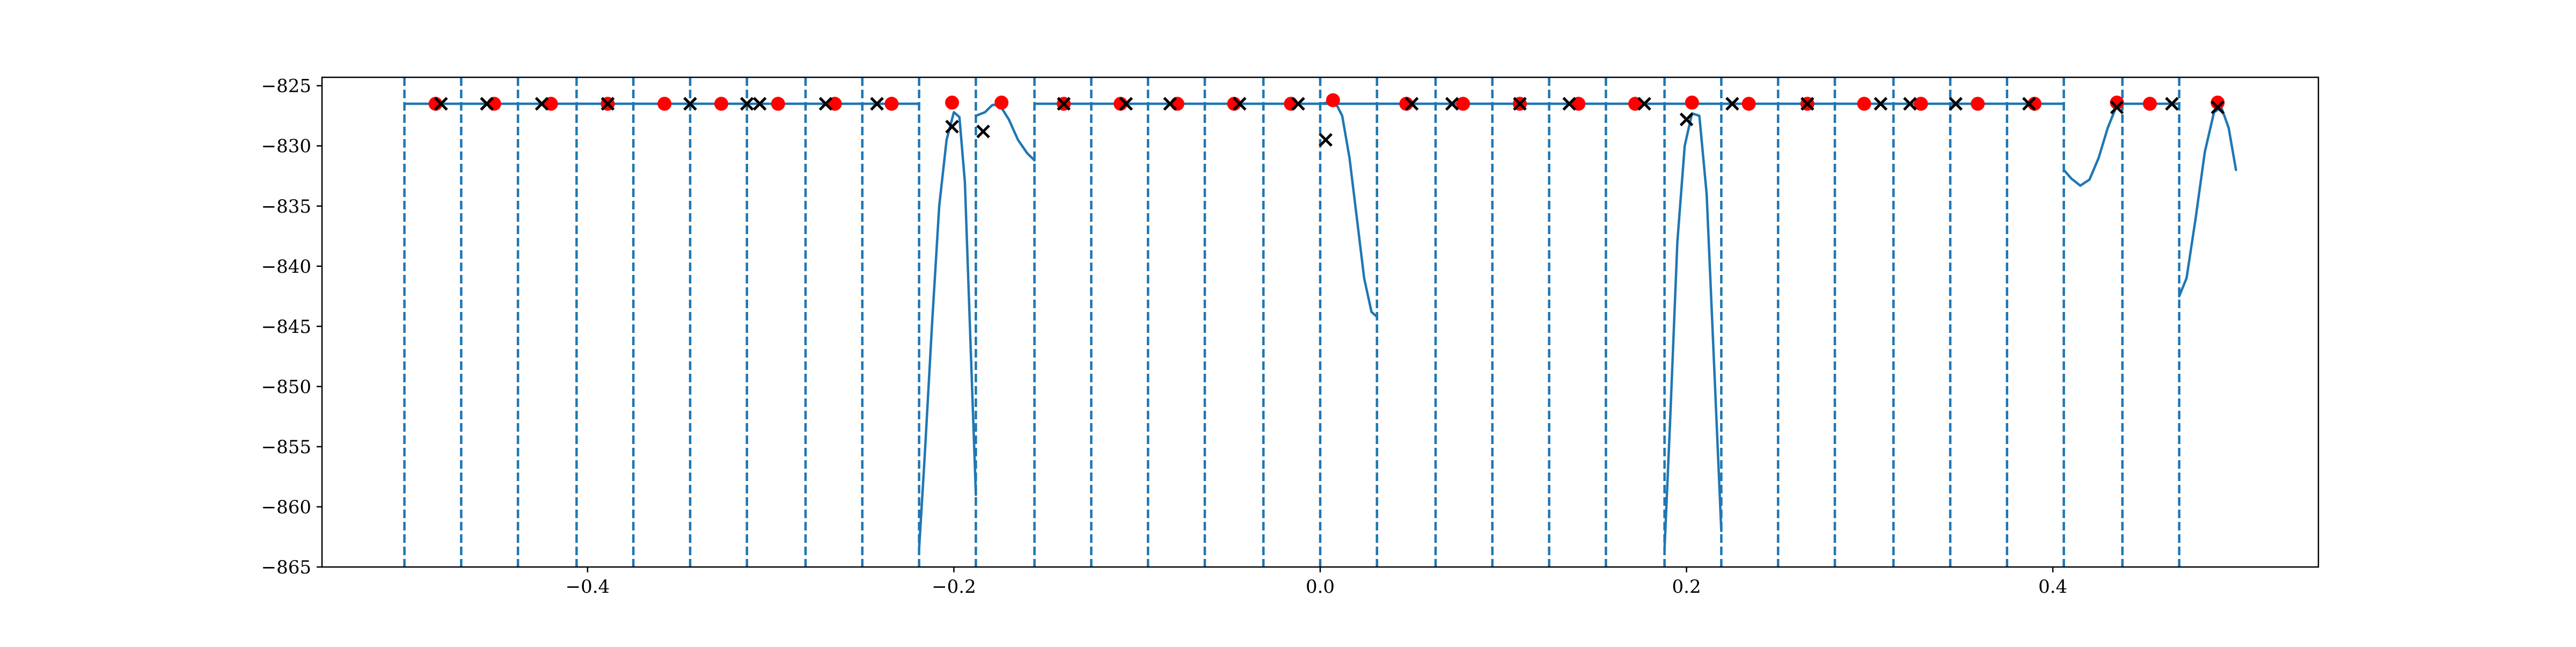 The image size is (2576, 647). What do you see at coordinates (286, 507) in the screenshot?
I see `y-tick-label-7: −860` at bounding box center [286, 507].